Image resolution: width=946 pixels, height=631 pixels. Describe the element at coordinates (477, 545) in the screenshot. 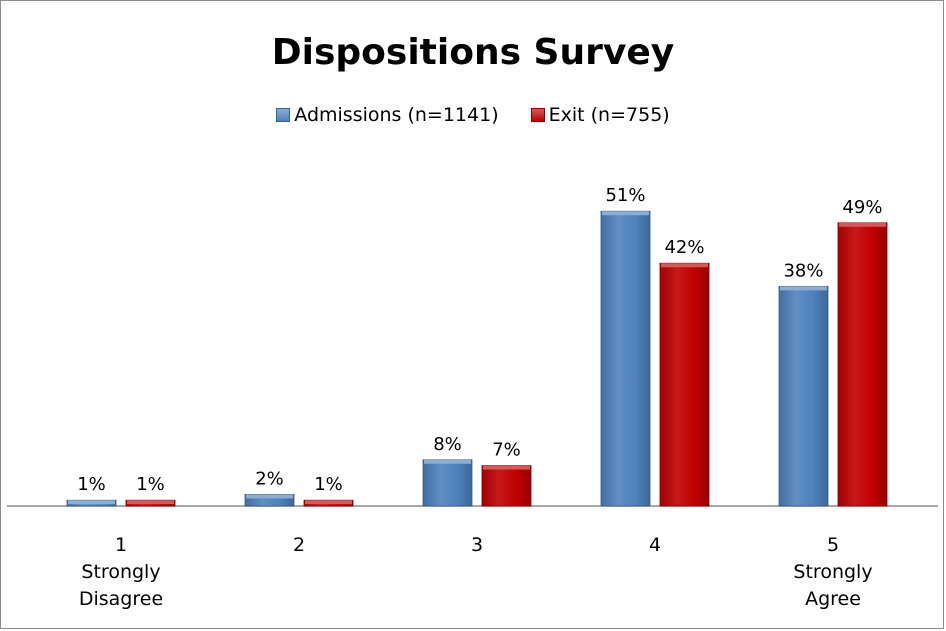

I see `x-tick-label-3: 3` at that location.